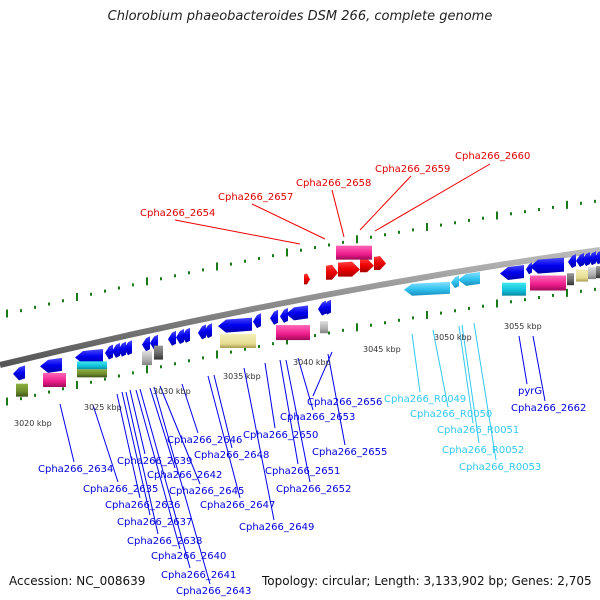 This screenshot has width=600, height=600. Describe the element at coordinates (184, 475) in the screenshot. I see `gene-label: Cpha266_2642` at that location.